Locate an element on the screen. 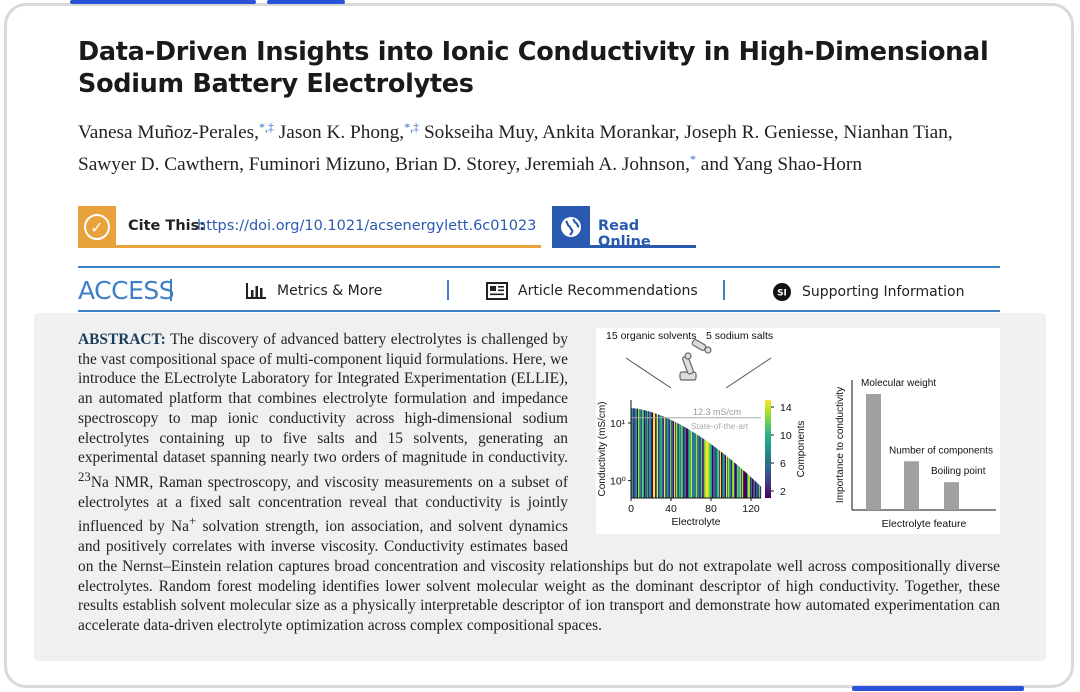  y-tick-label: 10¹ is located at coordinates (618, 424).